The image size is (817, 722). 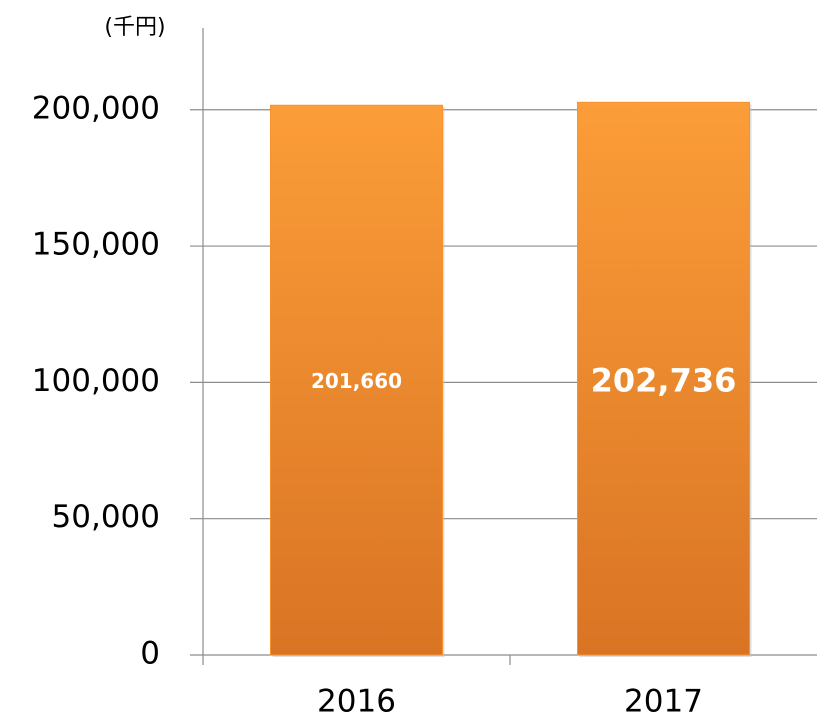 What do you see at coordinates (134, 27) in the screenshot?
I see `y-axis-label: (千円)` at bounding box center [134, 27].